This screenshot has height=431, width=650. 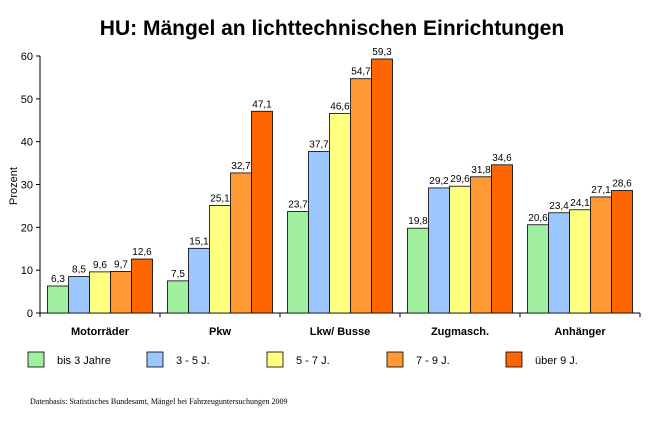 I want to click on bar-value-label: 20,6, so click(x=538, y=218).